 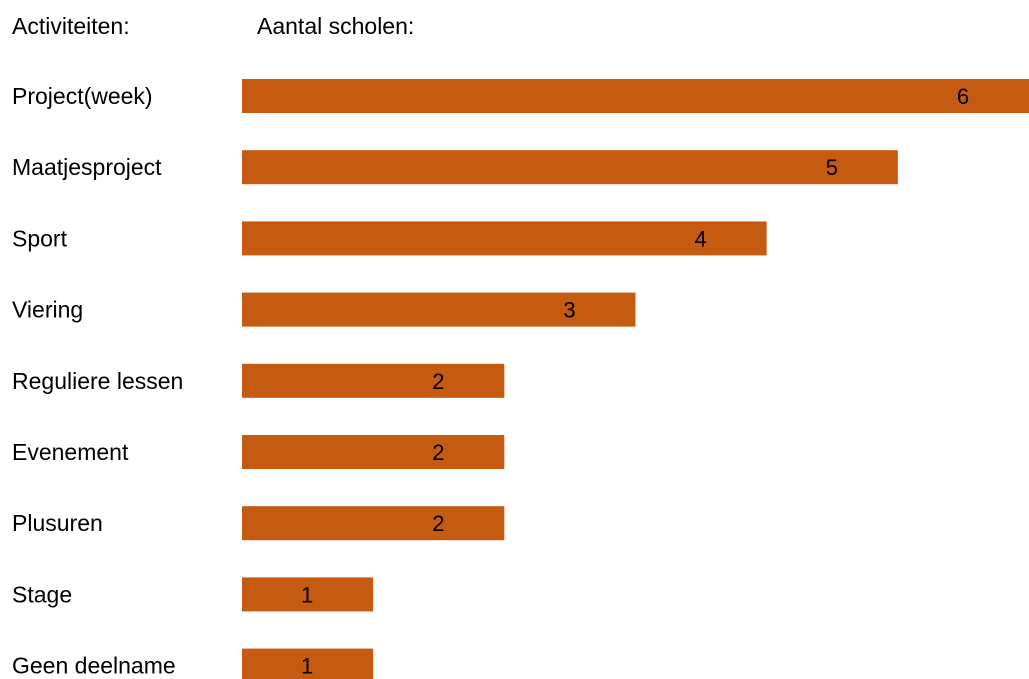 What do you see at coordinates (70, 452) in the screenshot?
I see `category-label: Evenement` at bounding box center [70, 452].